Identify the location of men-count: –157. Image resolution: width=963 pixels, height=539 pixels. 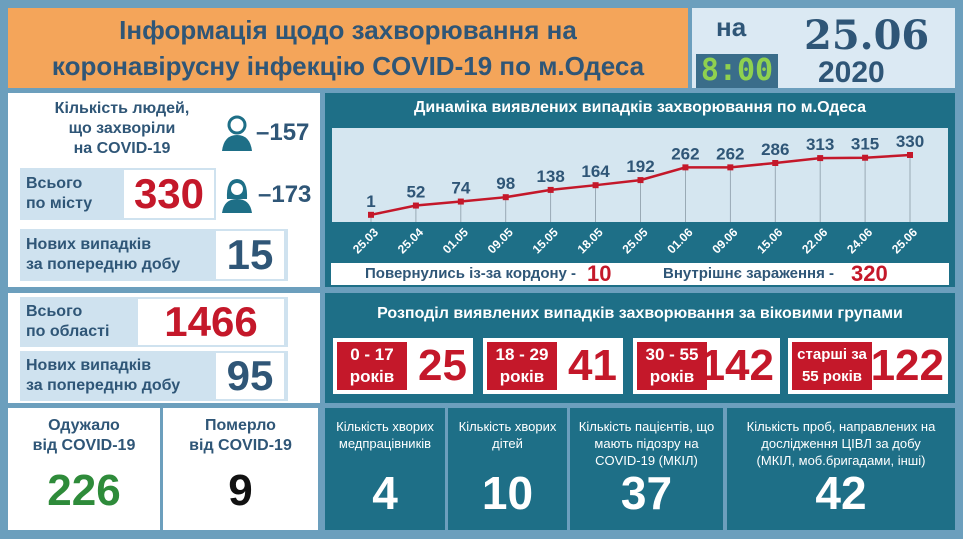
(283, 132).